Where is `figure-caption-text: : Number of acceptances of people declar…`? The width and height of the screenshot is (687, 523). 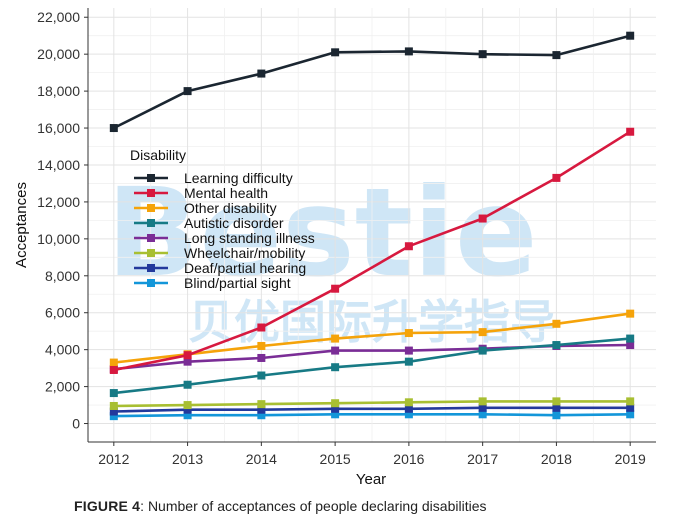
figure-caption-text: : Number of acceptances of people declar… is located at coordinates (313, 506).